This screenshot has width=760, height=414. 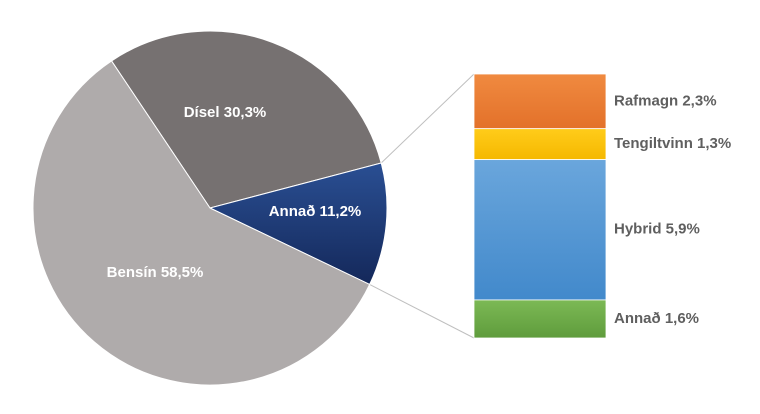 What do you see at coordinates (540, 230) in the screenshot?
I see `bar-segment-hybrid` at bounding box center [540, 230].